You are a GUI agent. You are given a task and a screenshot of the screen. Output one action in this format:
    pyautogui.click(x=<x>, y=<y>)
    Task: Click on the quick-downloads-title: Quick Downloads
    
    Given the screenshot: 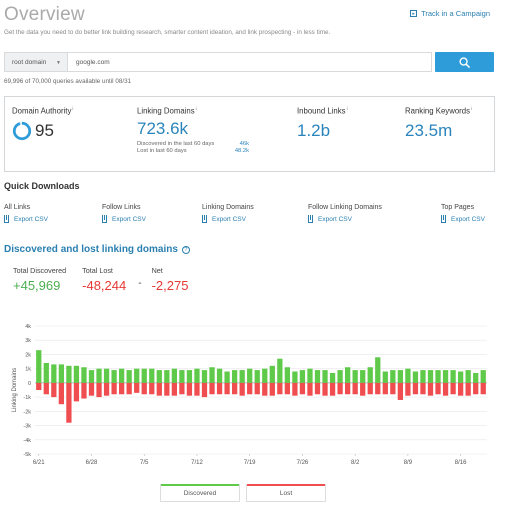 What is the action you would take?
    pyautogui.click(x=42, y=186)
    